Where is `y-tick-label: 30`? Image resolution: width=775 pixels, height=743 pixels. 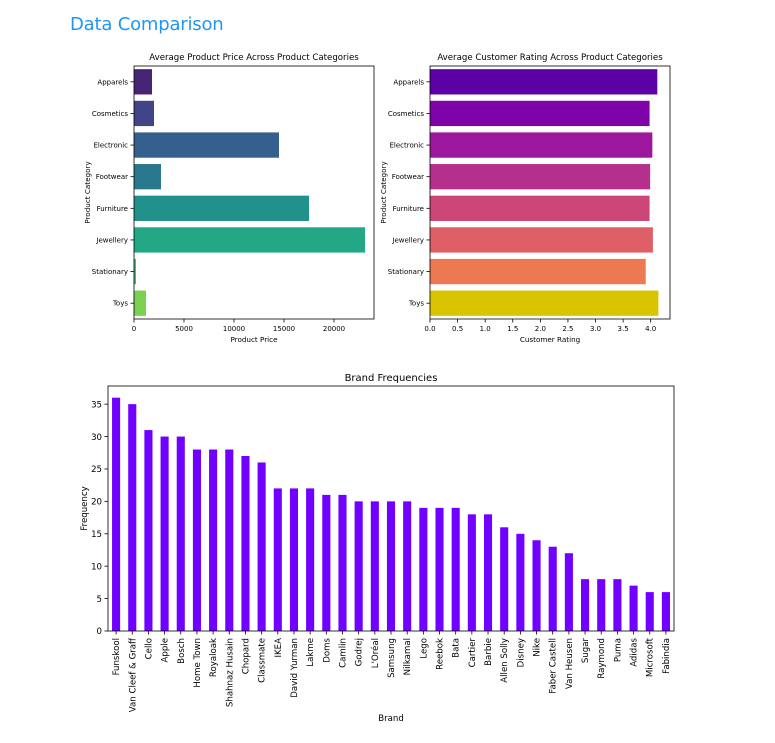
y-tick-label: 30 is located at coordinates (96, 438).